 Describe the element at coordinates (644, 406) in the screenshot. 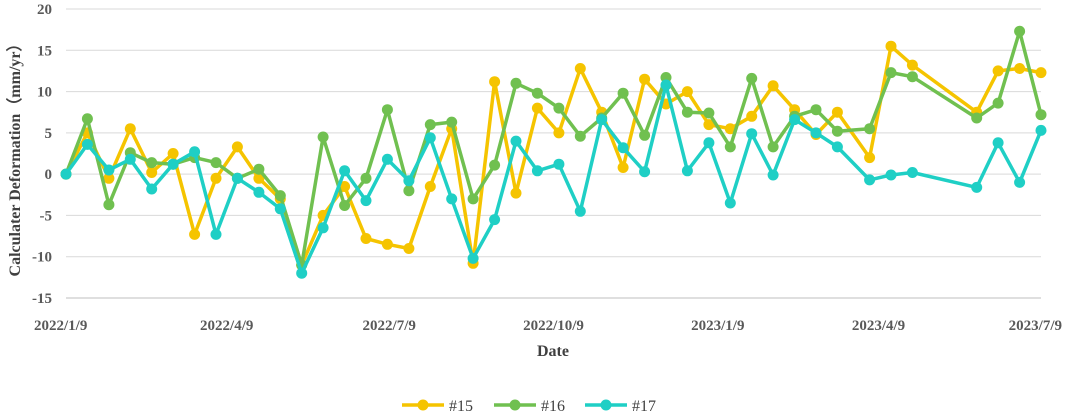

I see `legend-label: #17` at that location.